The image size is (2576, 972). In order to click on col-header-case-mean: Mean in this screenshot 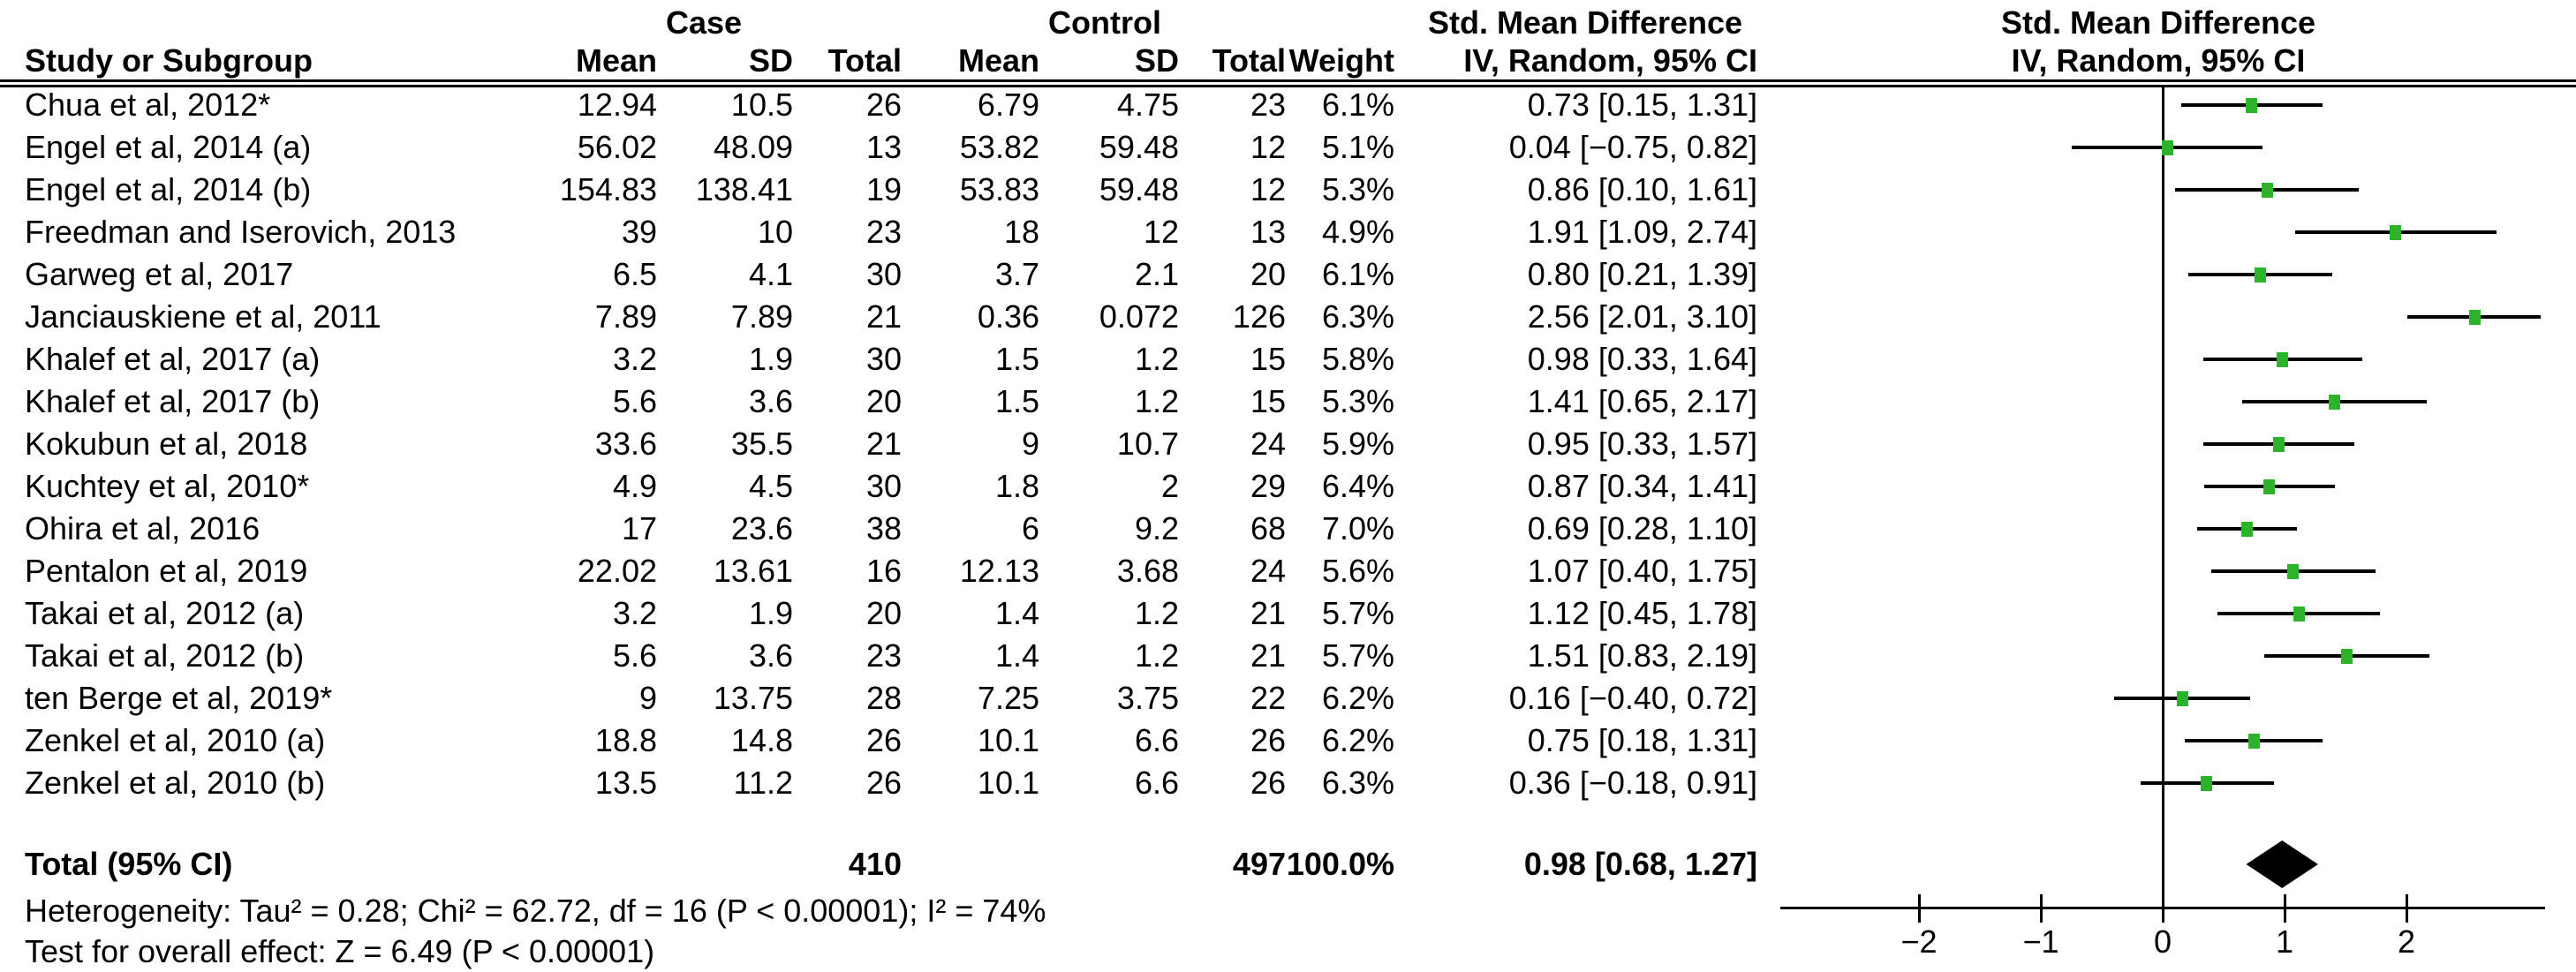, I will do `click(616, 60)`.